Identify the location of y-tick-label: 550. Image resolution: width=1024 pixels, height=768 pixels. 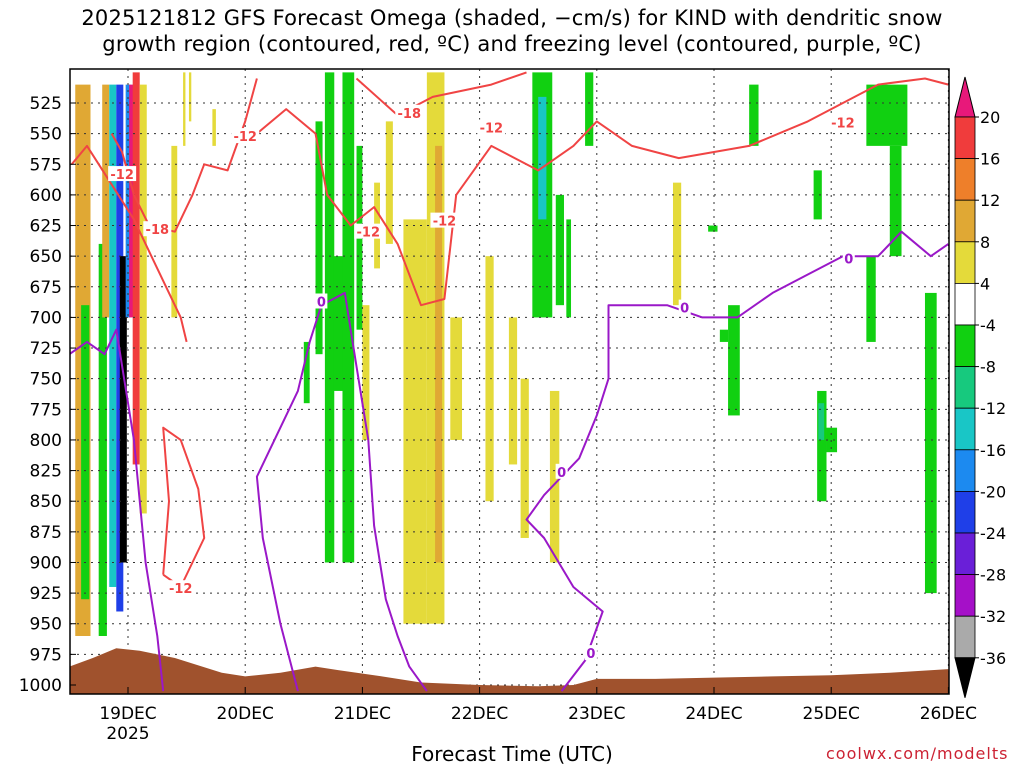
(46, 135).